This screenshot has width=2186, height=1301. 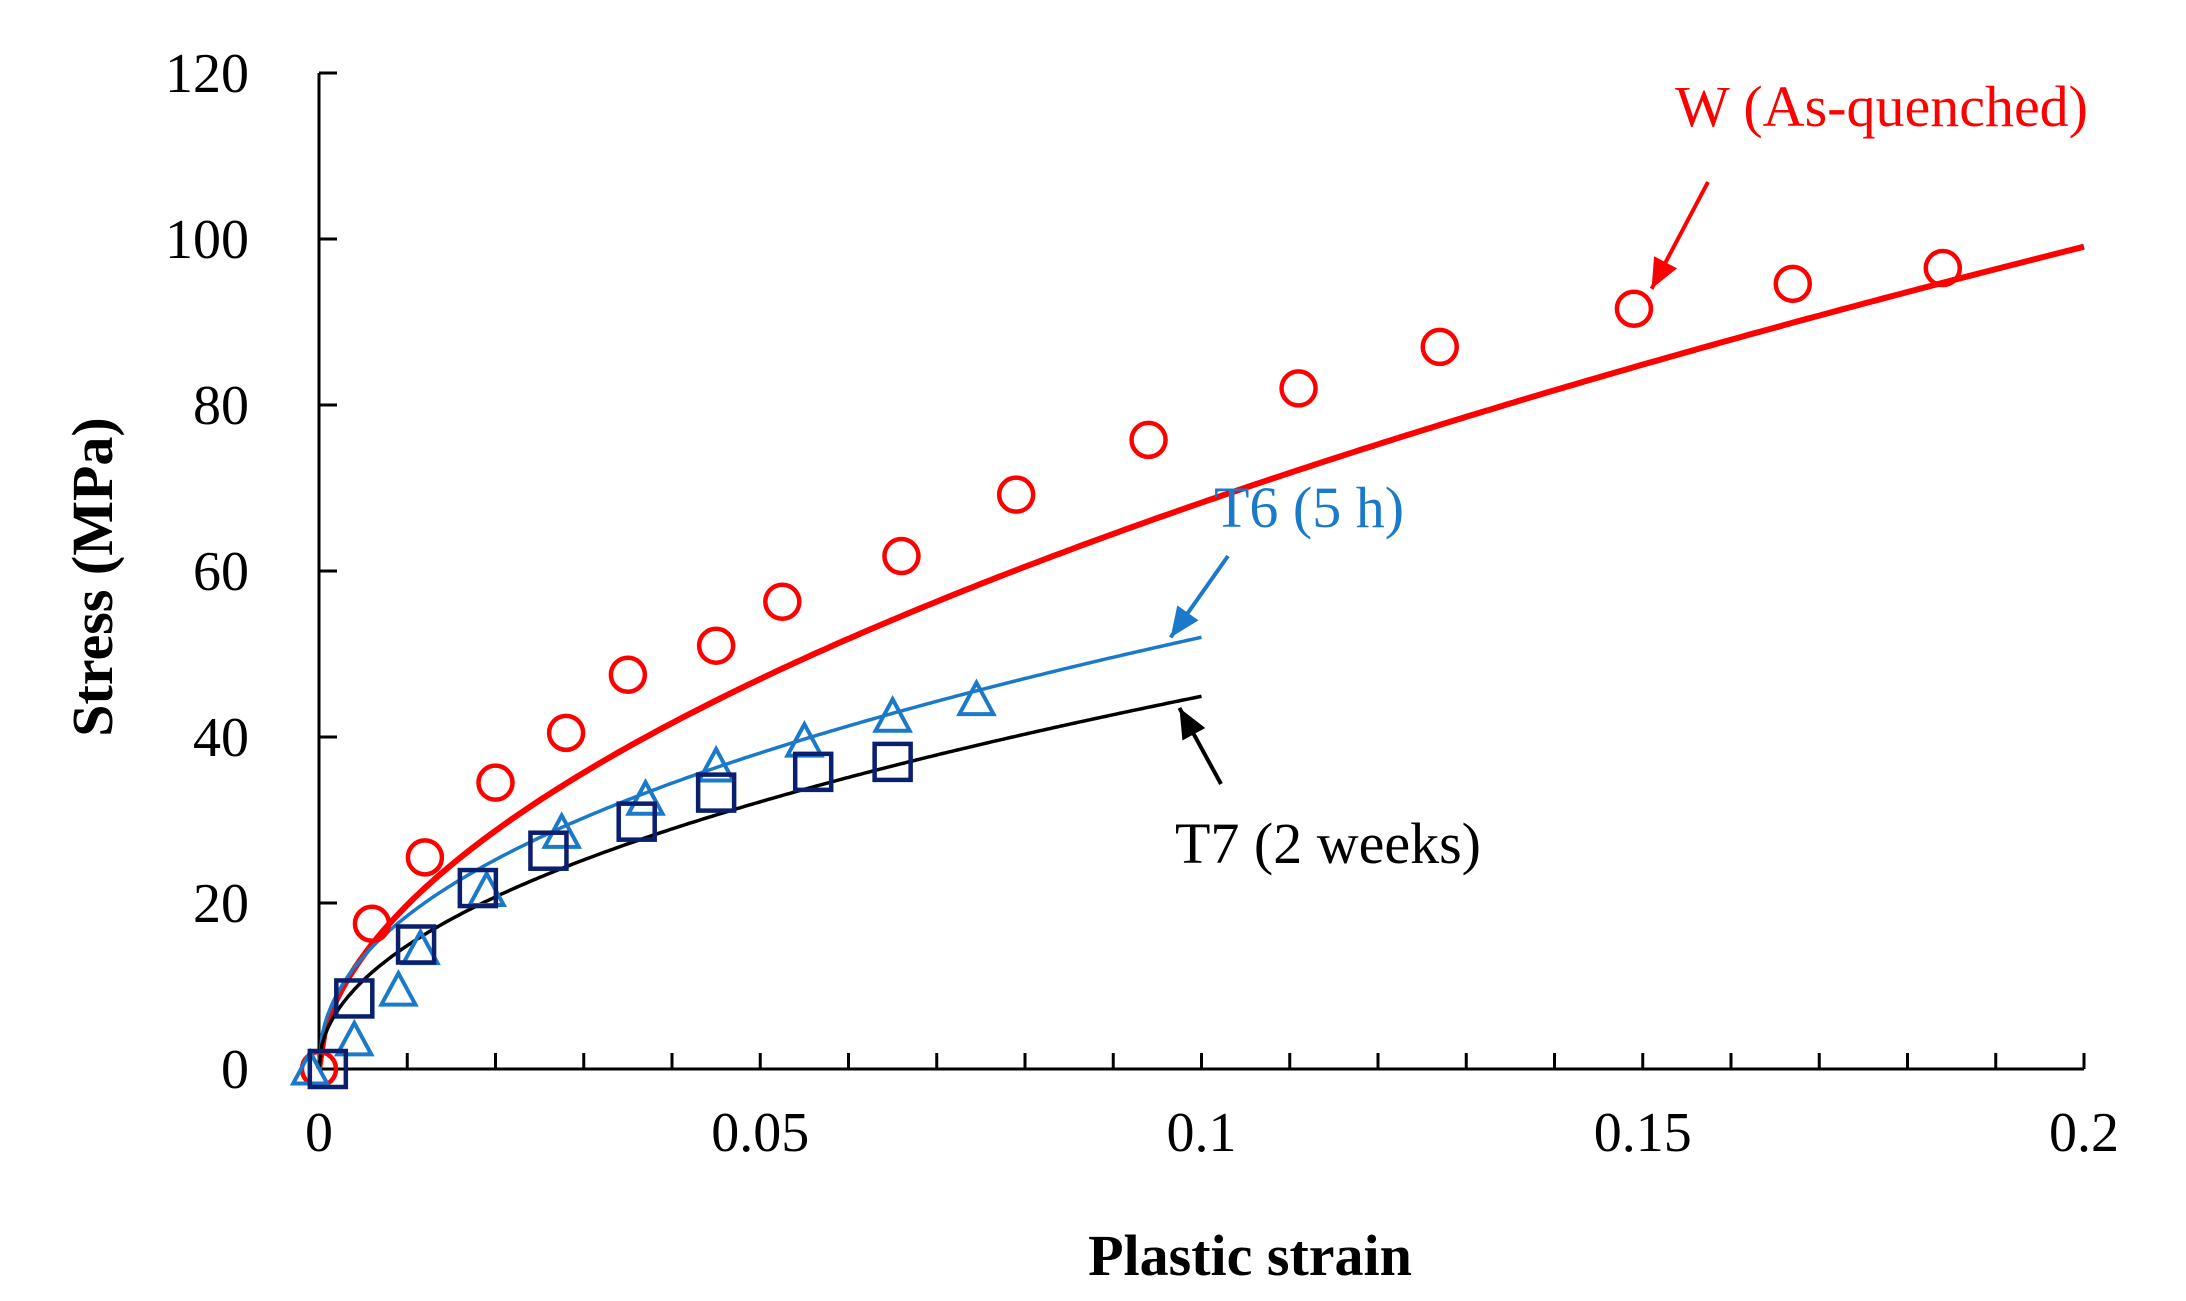 What do you see at coordinates (319, 1133) in the screenshot?
I see `x-tick-label: 0` at bounding box center [319, 1133].